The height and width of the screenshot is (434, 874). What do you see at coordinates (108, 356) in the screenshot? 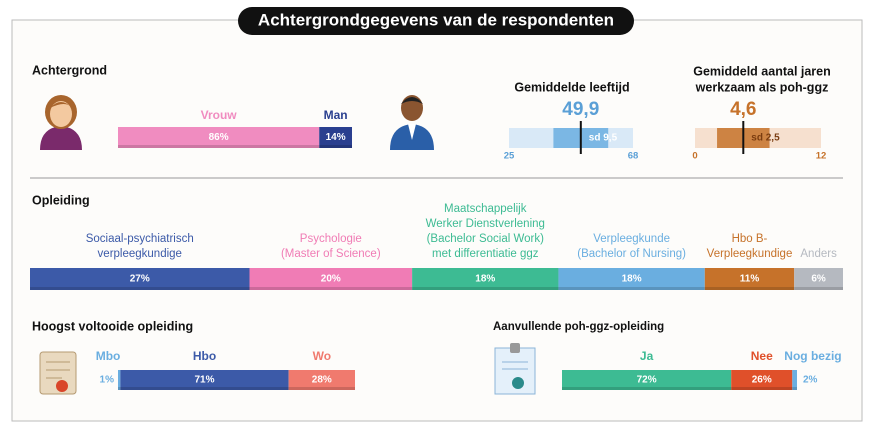
I see `segment-label: Mbo` at bounding box center [108, 356].